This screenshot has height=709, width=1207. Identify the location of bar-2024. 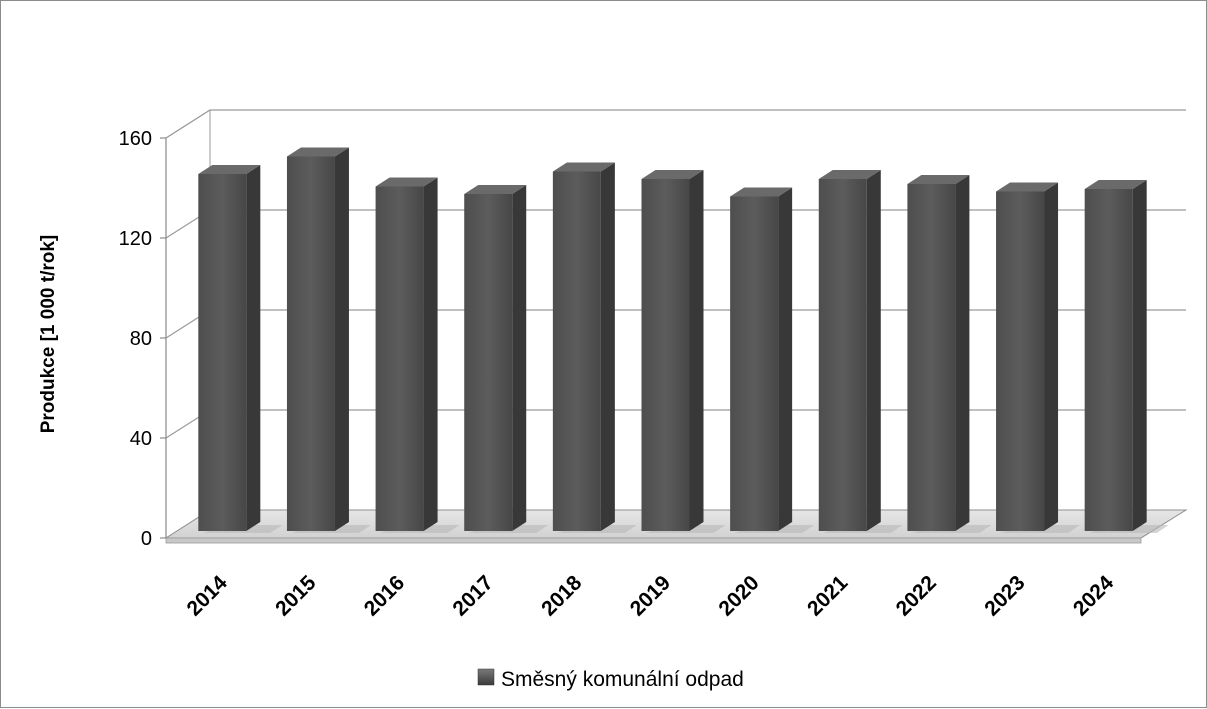
(1126, 356).